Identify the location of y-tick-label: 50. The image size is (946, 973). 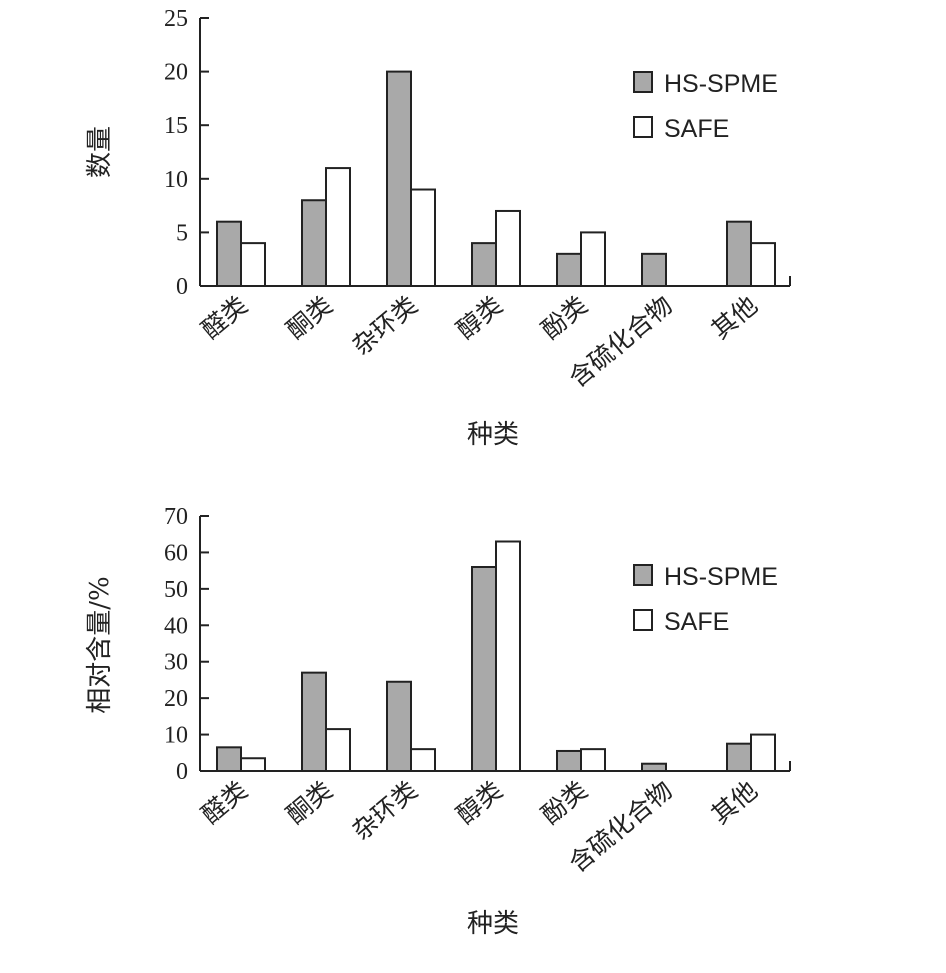
(176, 590).